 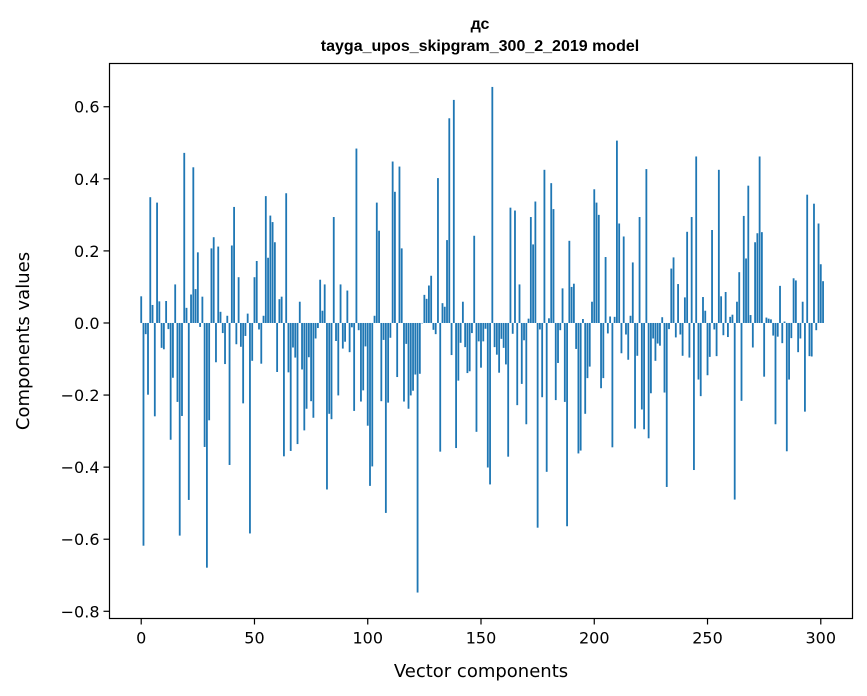 I want to click on x-tick-label-5: 250, so click(x=707, y=638).